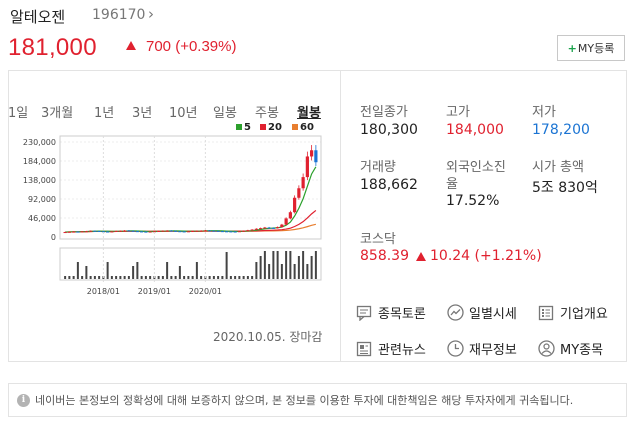 Image resolution: width=635 pixels, height=424 pixels. I want to click on prev-close-label: 전일종가, so click(384, 112).